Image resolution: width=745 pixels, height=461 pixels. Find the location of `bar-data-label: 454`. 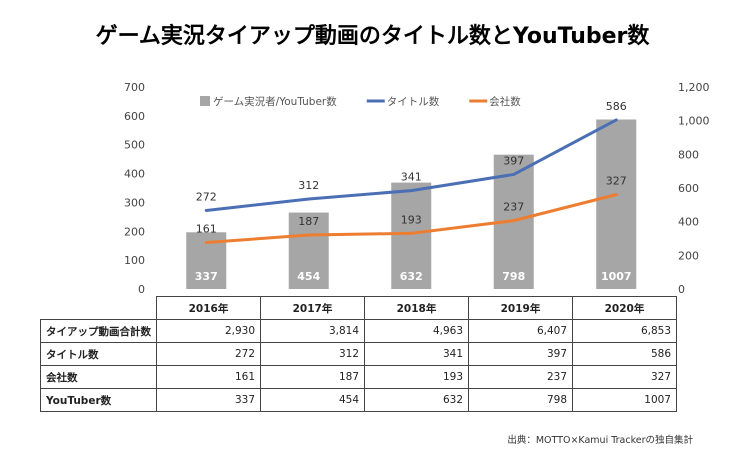

bar-data-label: 454 is located at coordinates (308, 276).